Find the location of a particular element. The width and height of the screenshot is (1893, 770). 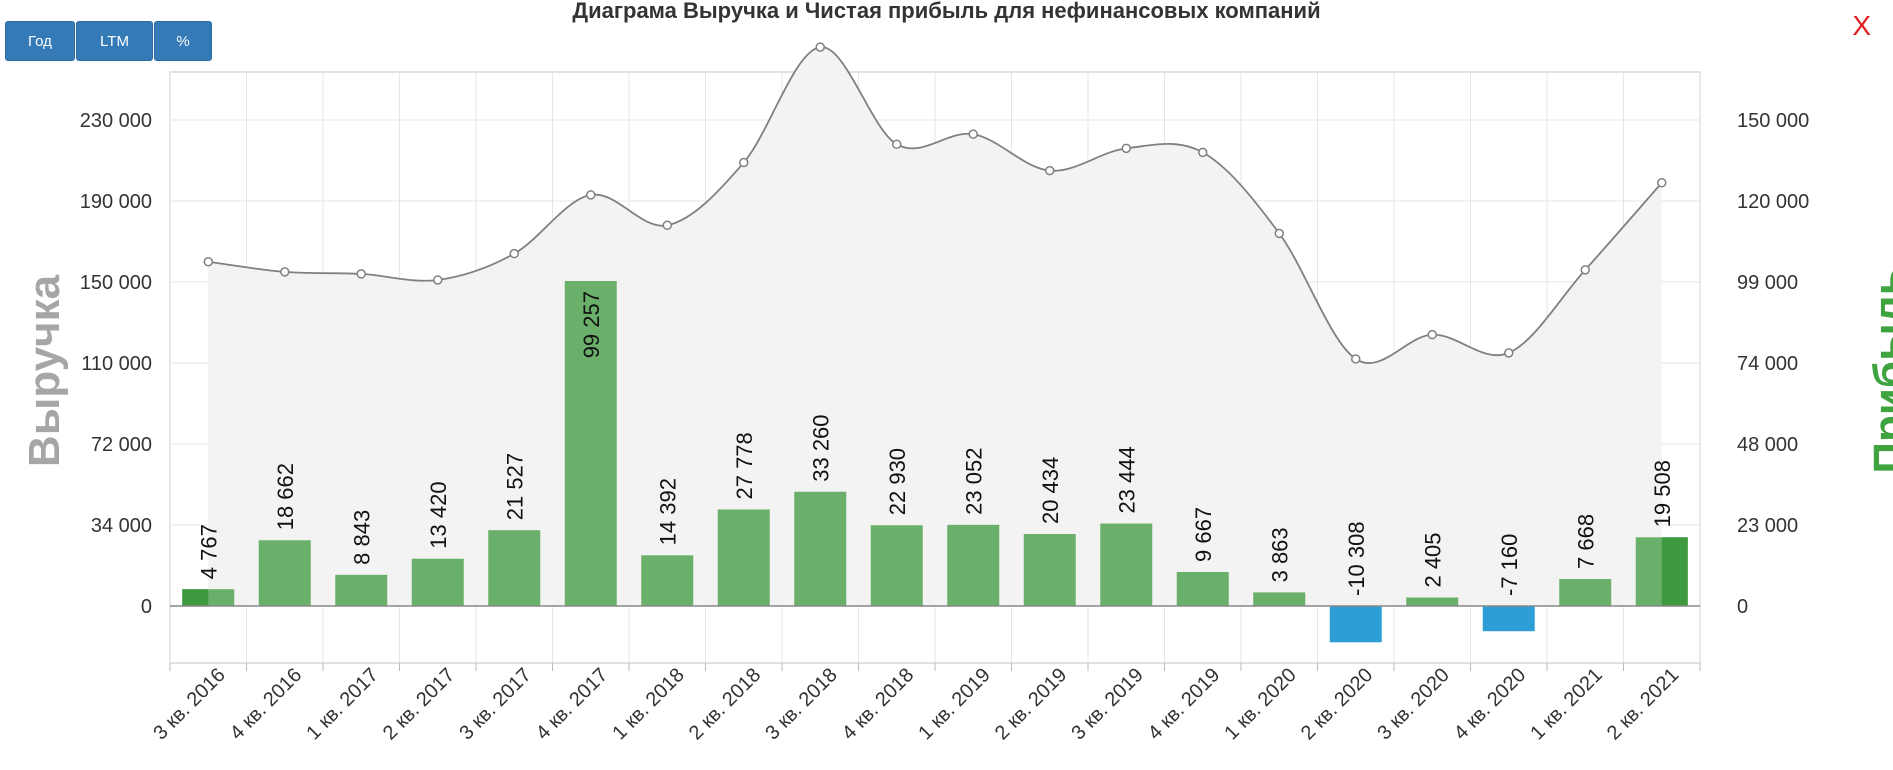

x-axis-label: 2 кв. 2018 is located at coordinates (725, 704).